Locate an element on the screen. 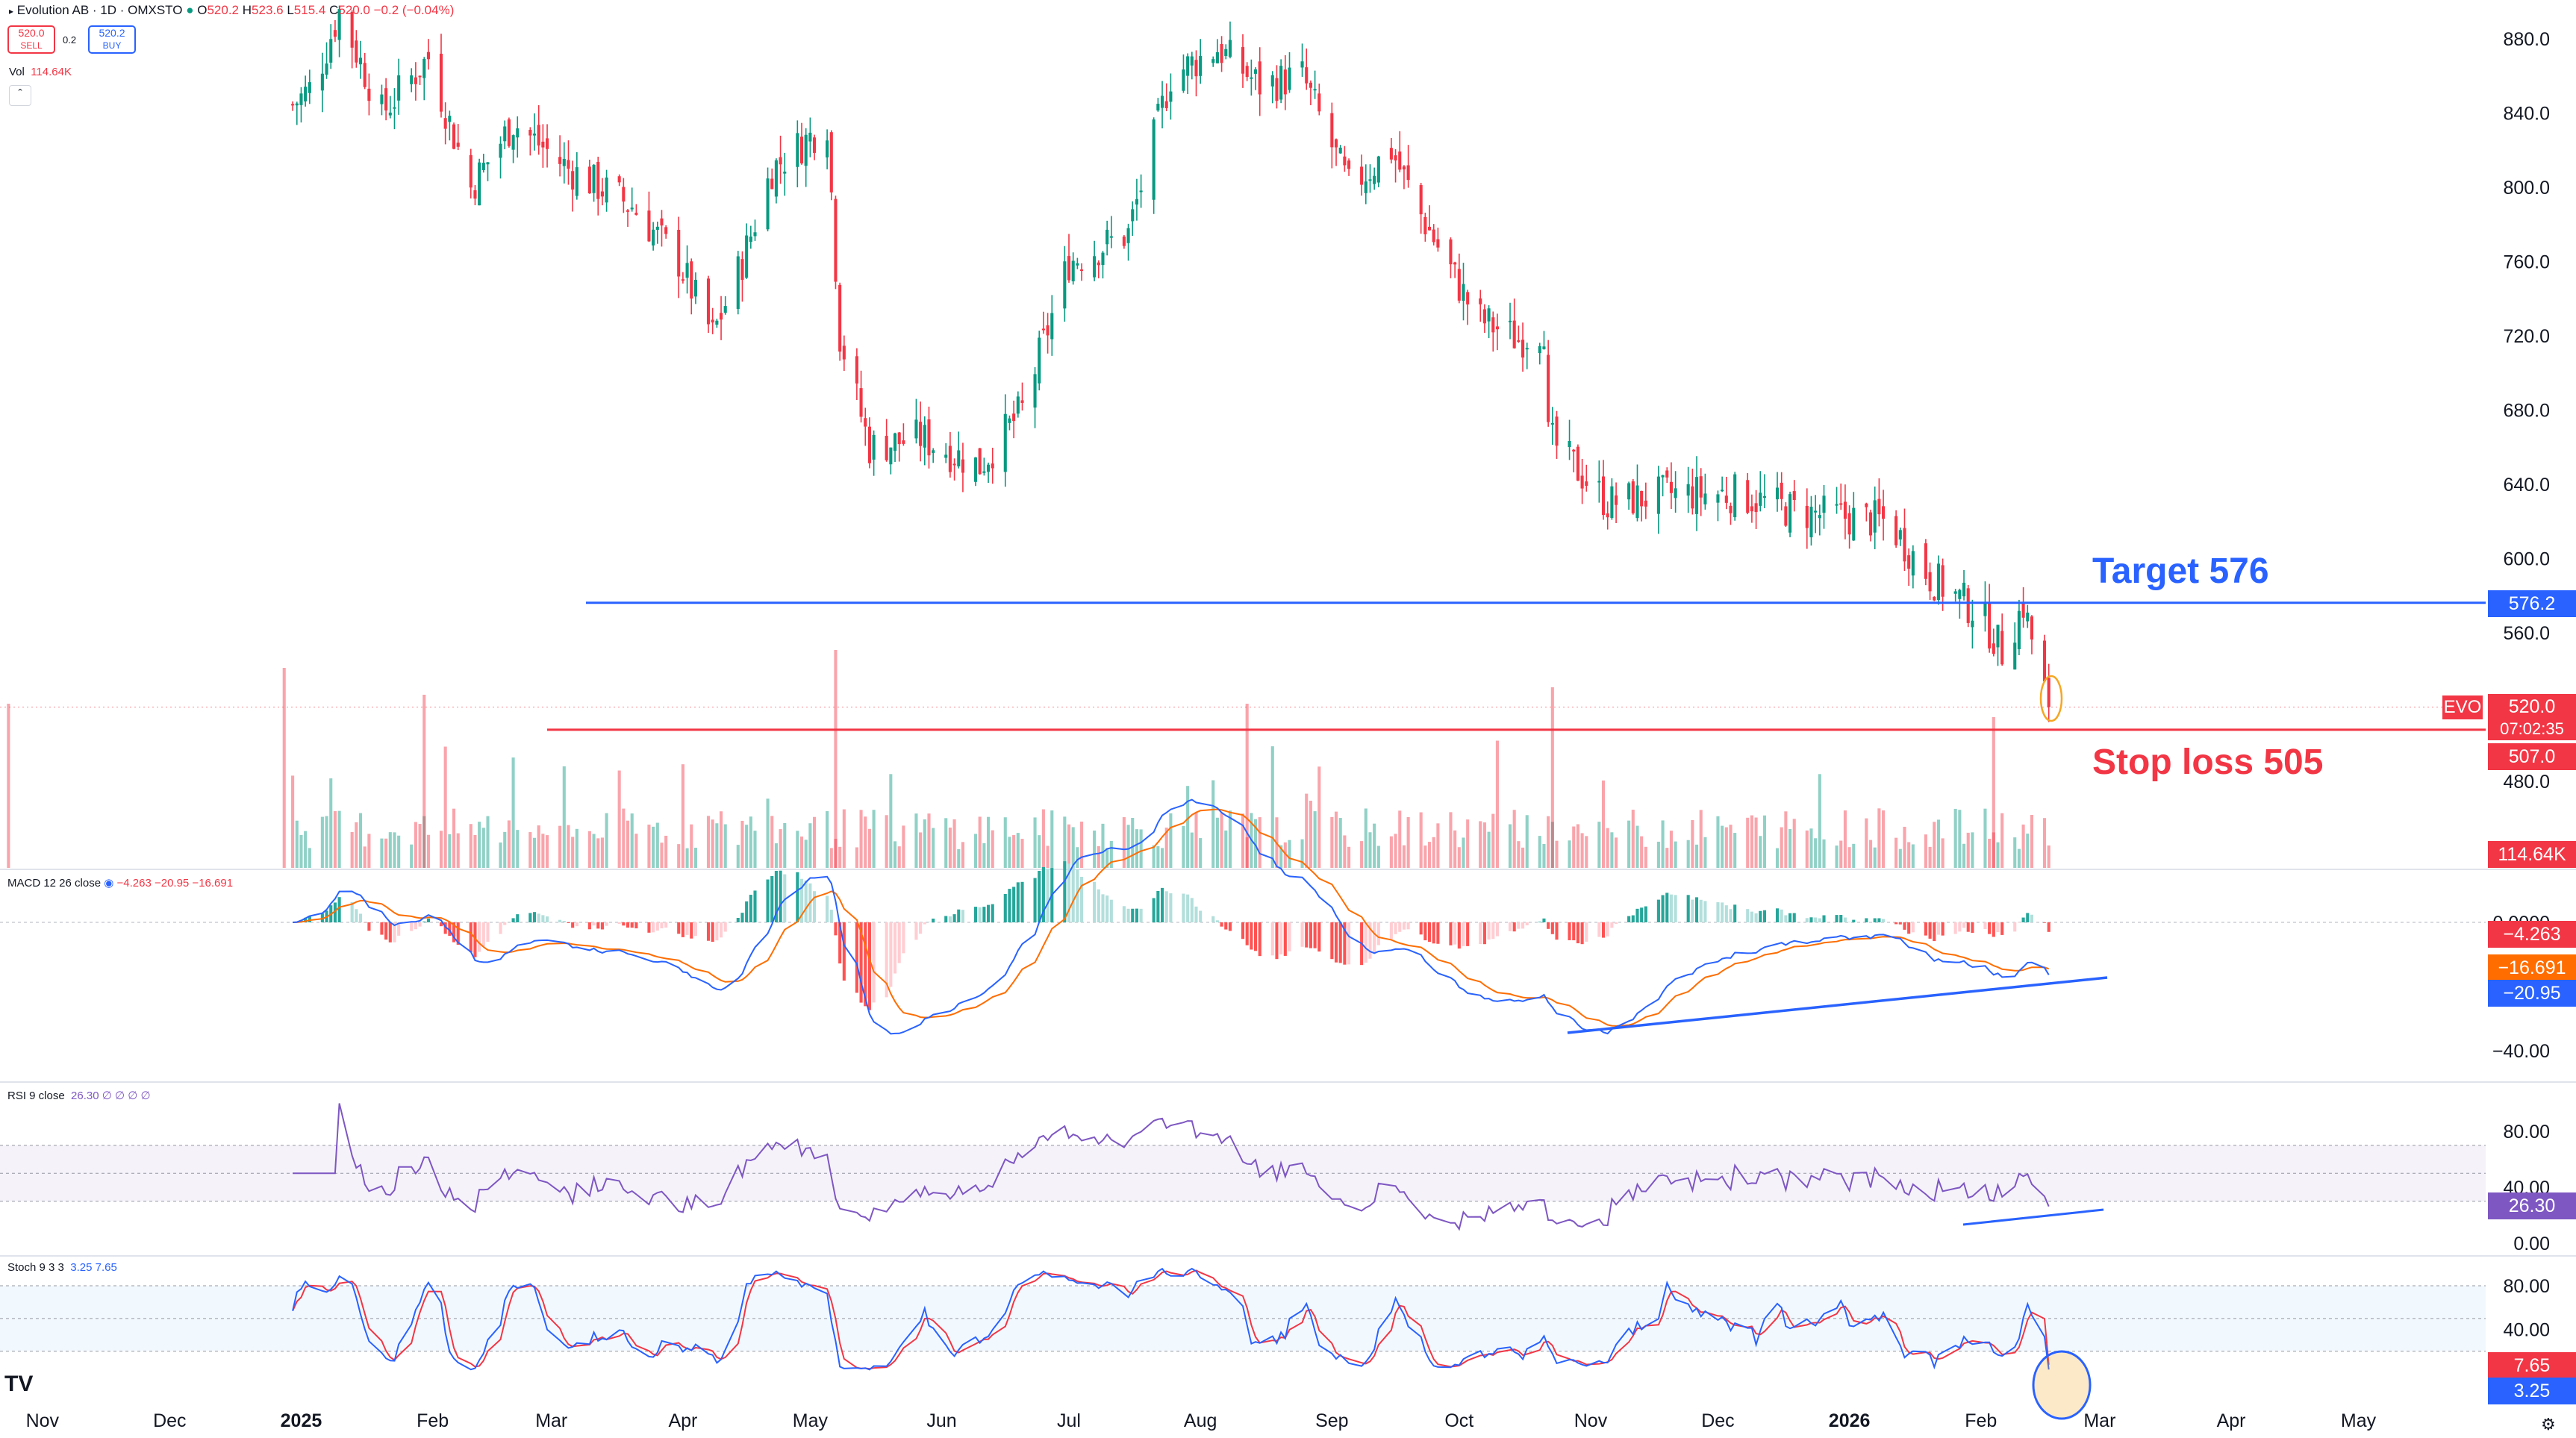 Image resolution: width=2576 pixels, height=1438 pixels. sell-button: 520.0 SELL is located at coordinates (31, 39).